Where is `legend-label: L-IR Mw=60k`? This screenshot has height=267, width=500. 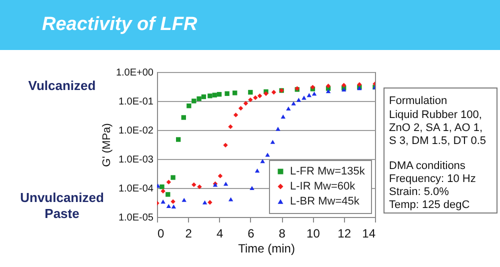 legend-label: L-IR Mw=60k is located at coordinates (323, 186).